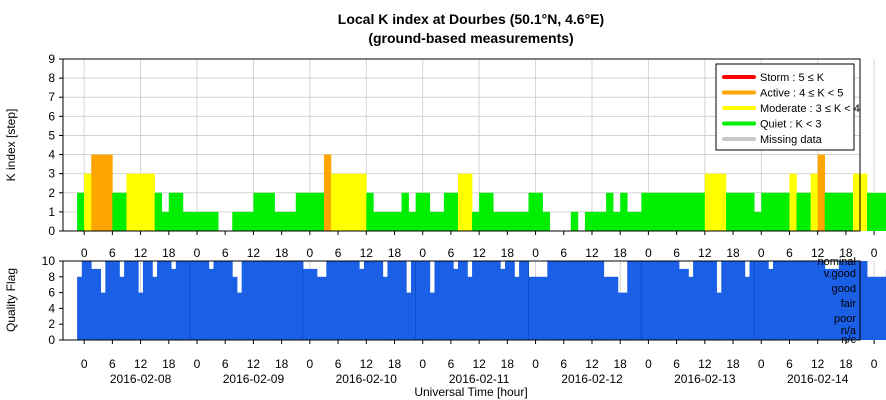 The width and height of the screenshot is (886, 400). What do you see at coordinates (51, 231) in the screenshot?
I see `k-ytick-label: 0` at bounding box center [51, 231].